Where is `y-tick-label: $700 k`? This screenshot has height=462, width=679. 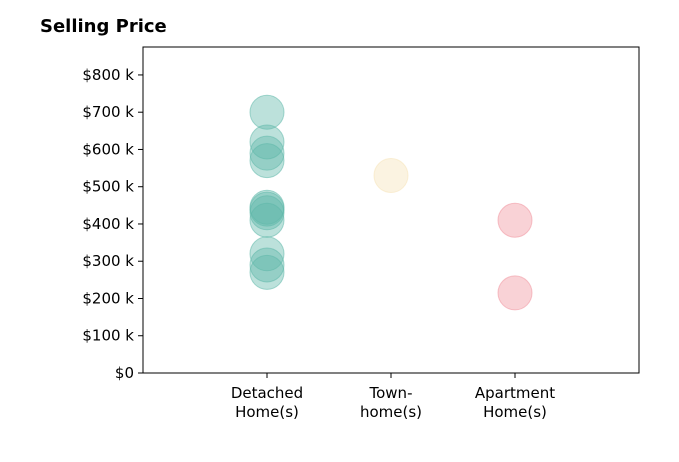
y-tick-label: $700 k is located at coordinates (108, 112).